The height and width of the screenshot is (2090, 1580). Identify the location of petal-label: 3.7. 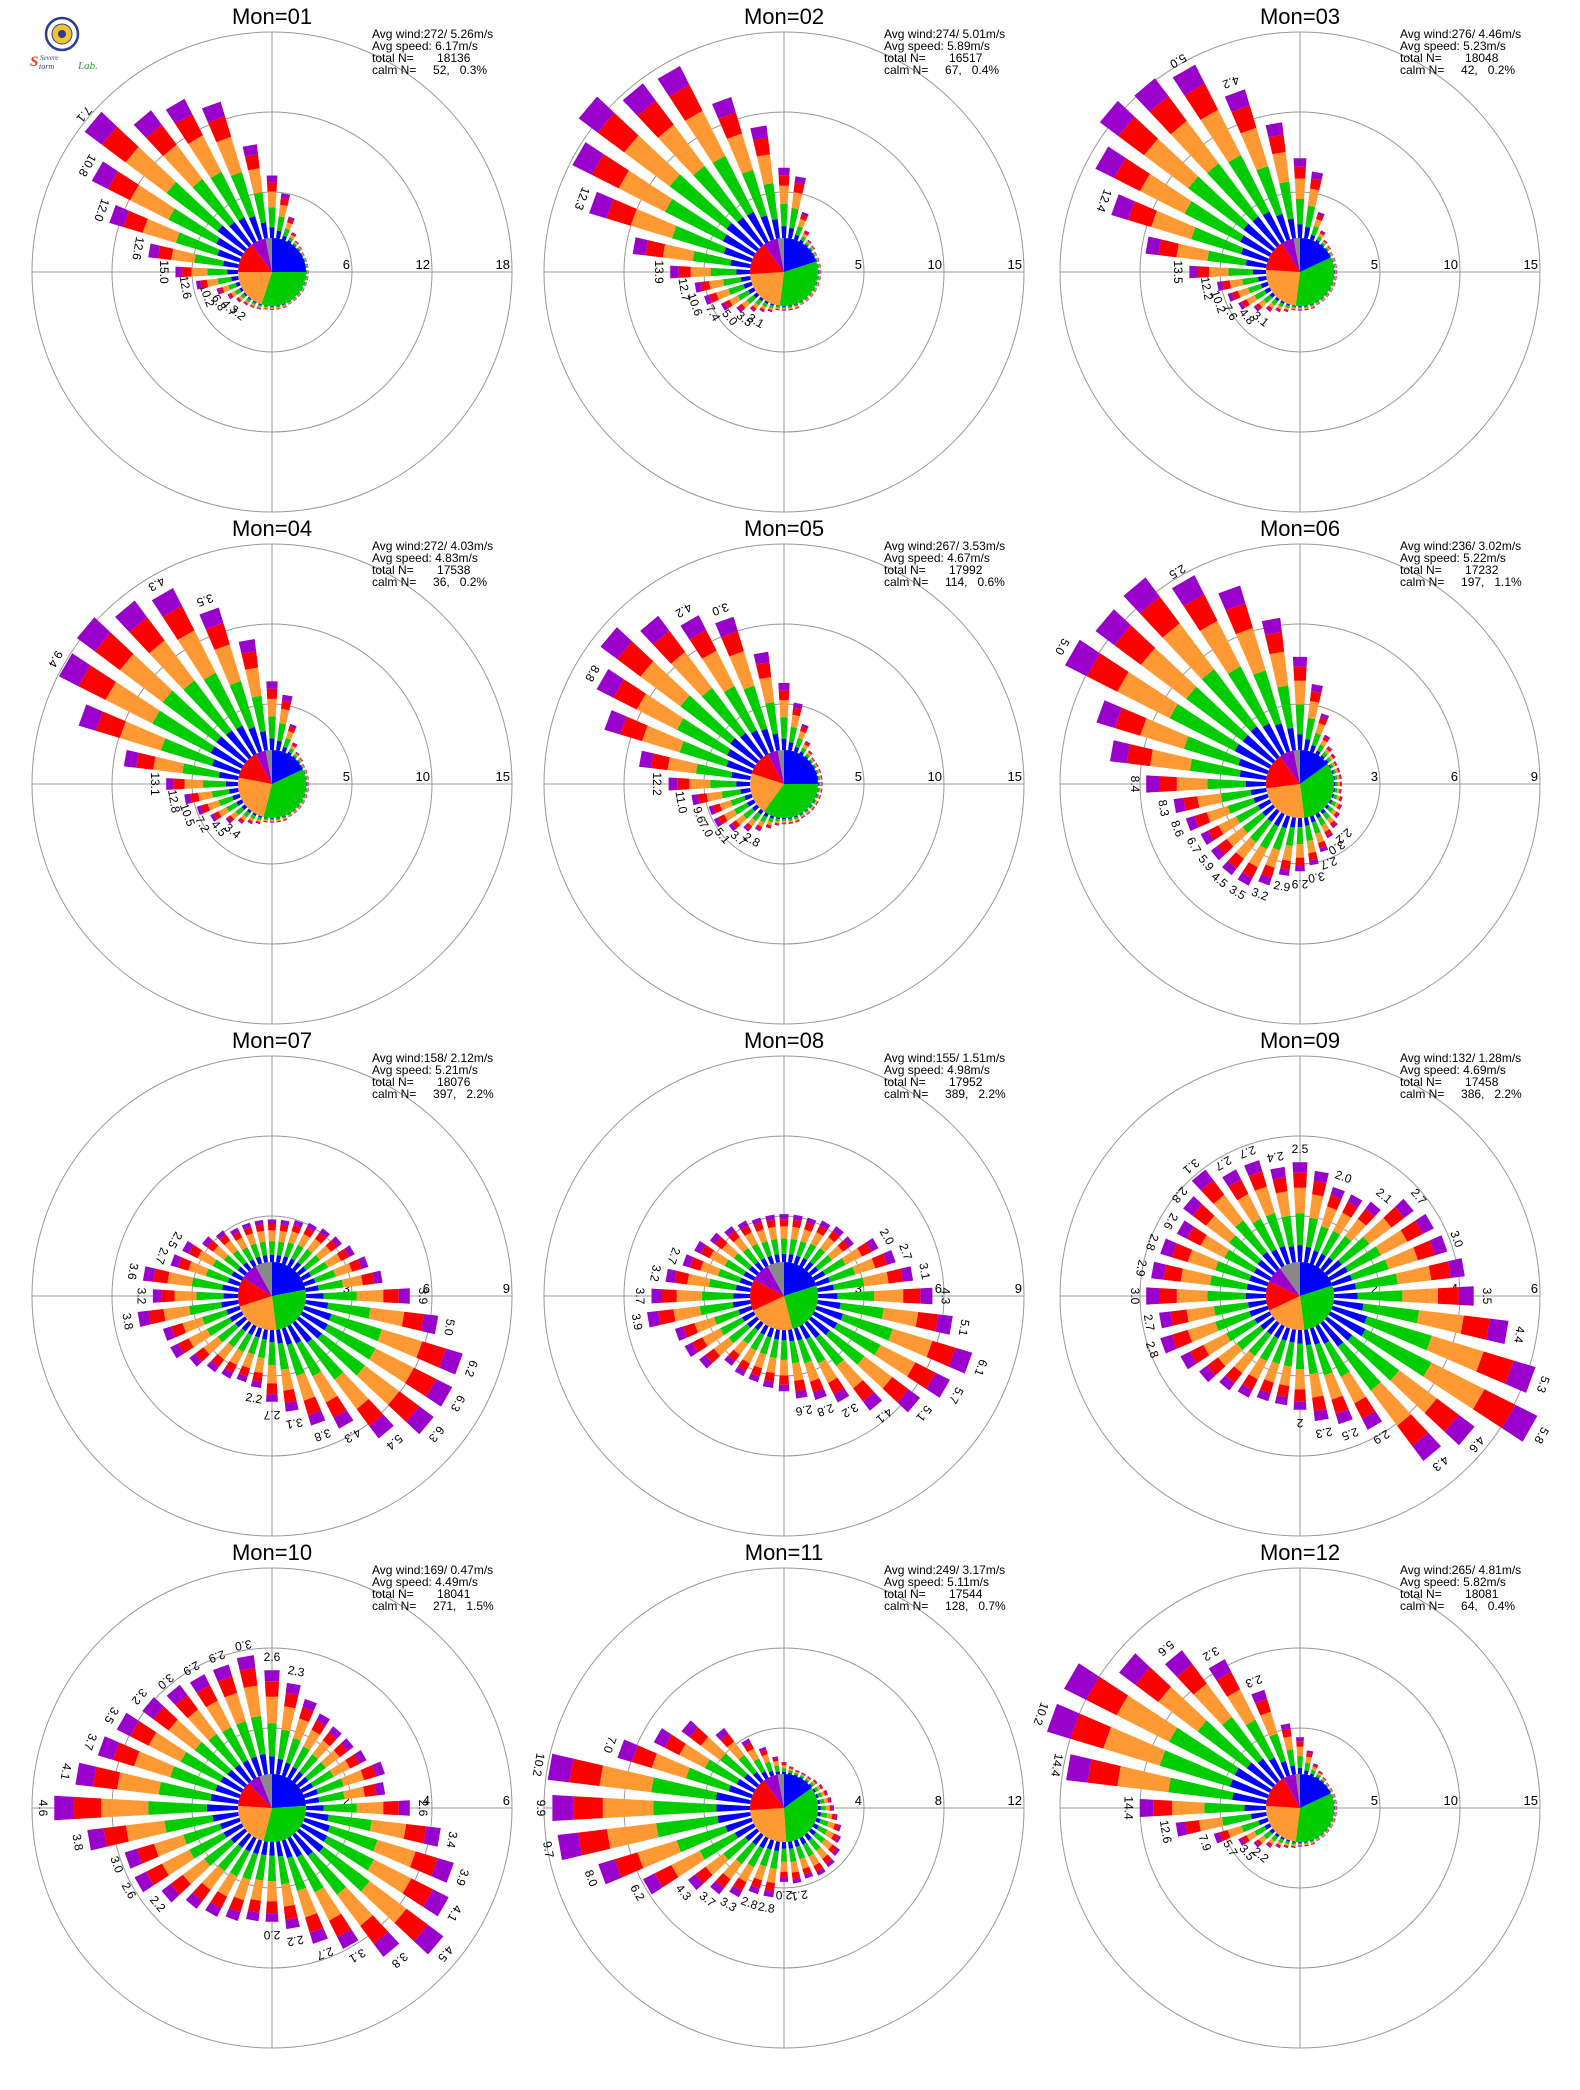
(90, 1742).